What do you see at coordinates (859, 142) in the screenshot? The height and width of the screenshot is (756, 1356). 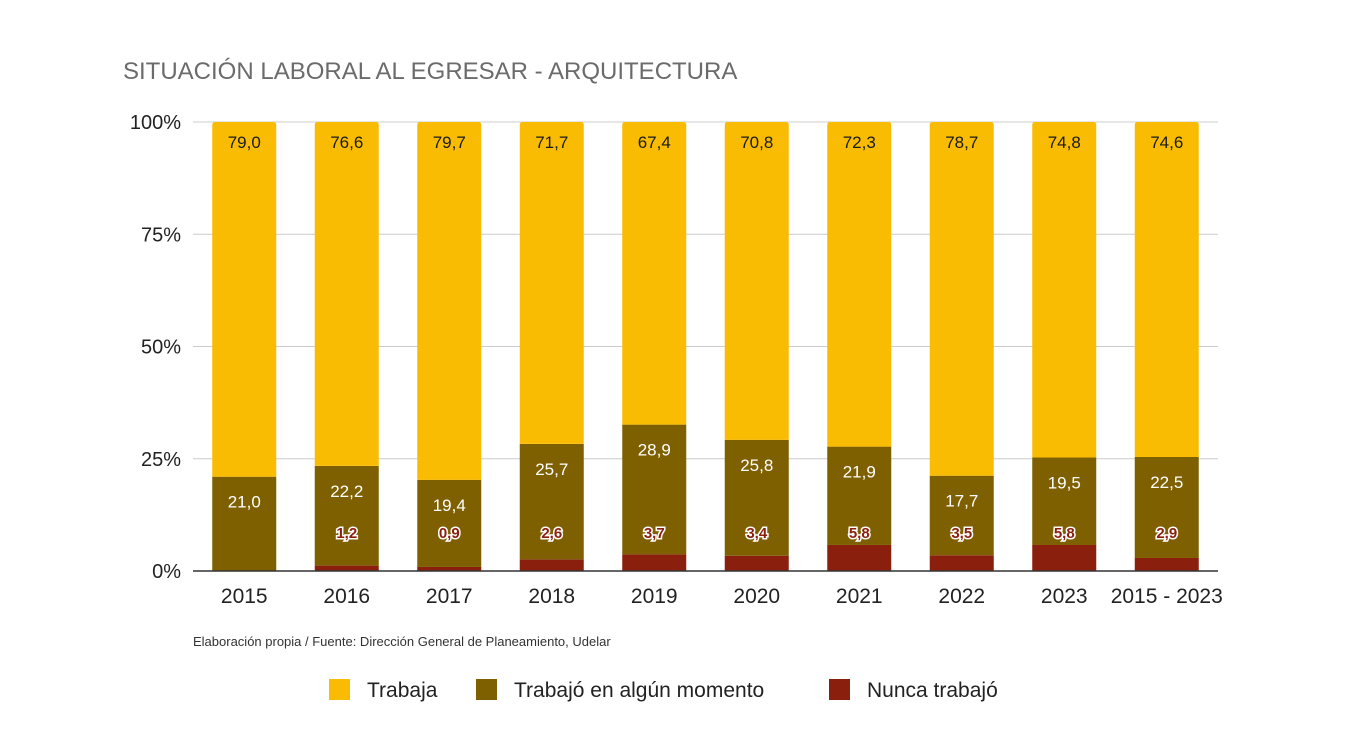 I see `data-label: 72,3` at bounding box center [859, 142].